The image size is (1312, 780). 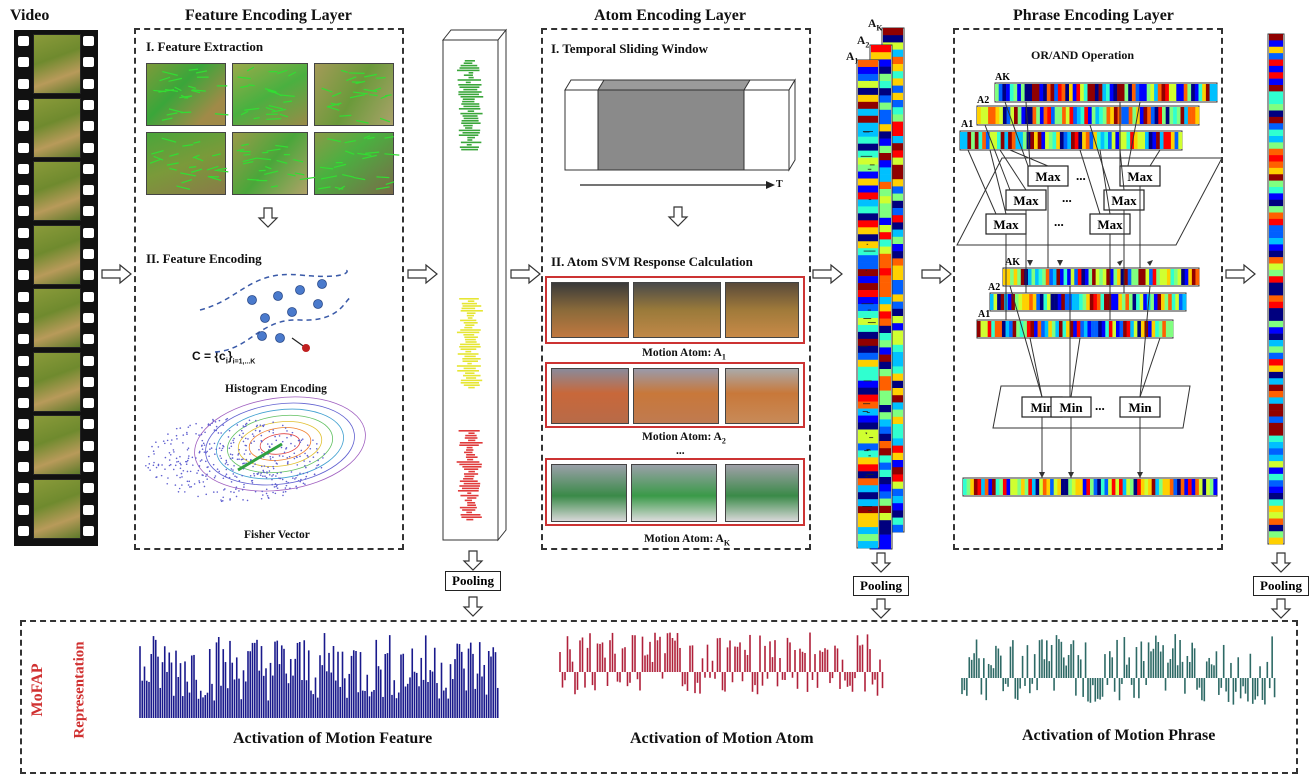 What do you see at coordinates (282, 325) in the screenshot?
I see `boundary-lower` at bounding box center [282, 325].